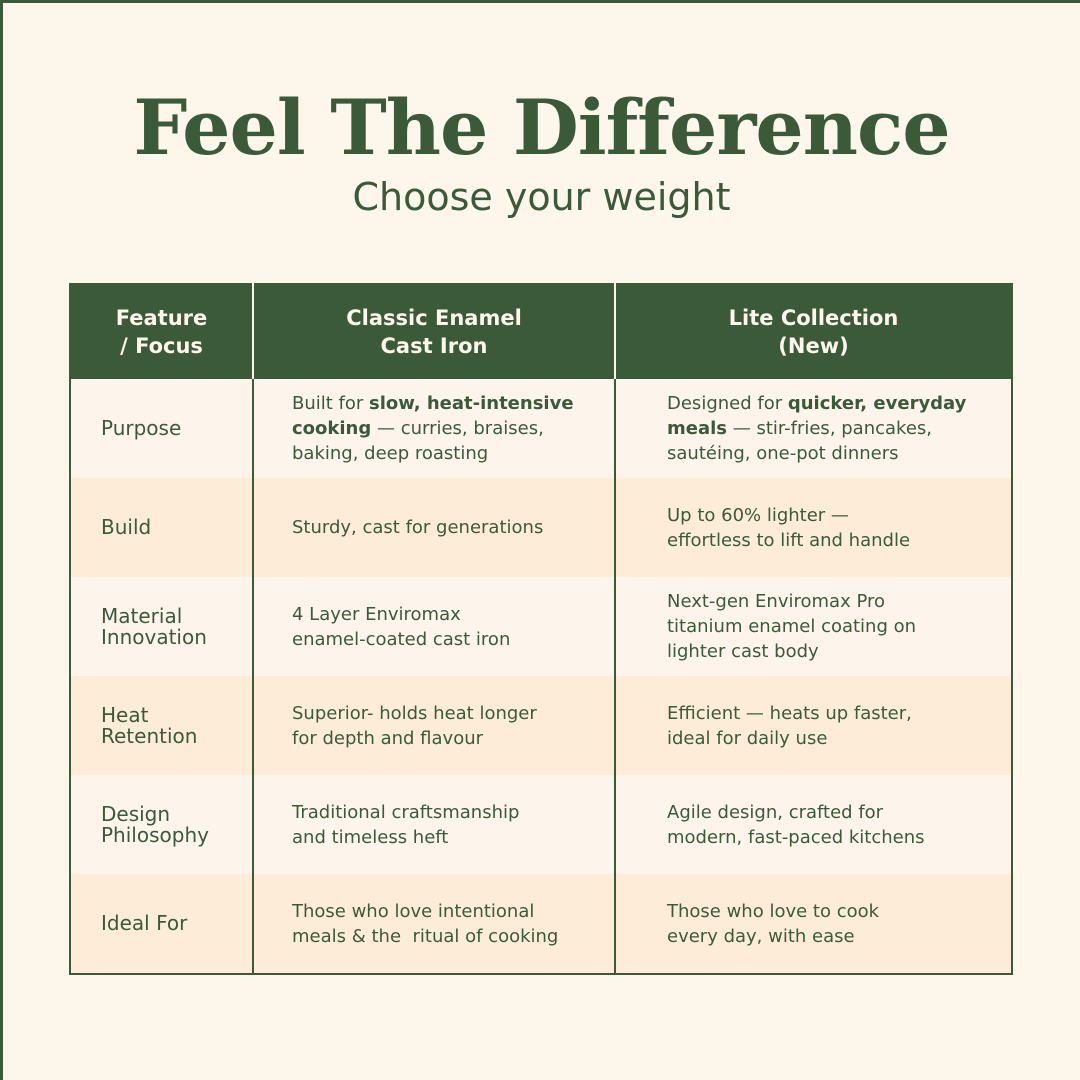  Describe the element at coordinates (434, 331) in the screenshot. I see `header-classic: Classic Enamel Cast Iron` at that location.